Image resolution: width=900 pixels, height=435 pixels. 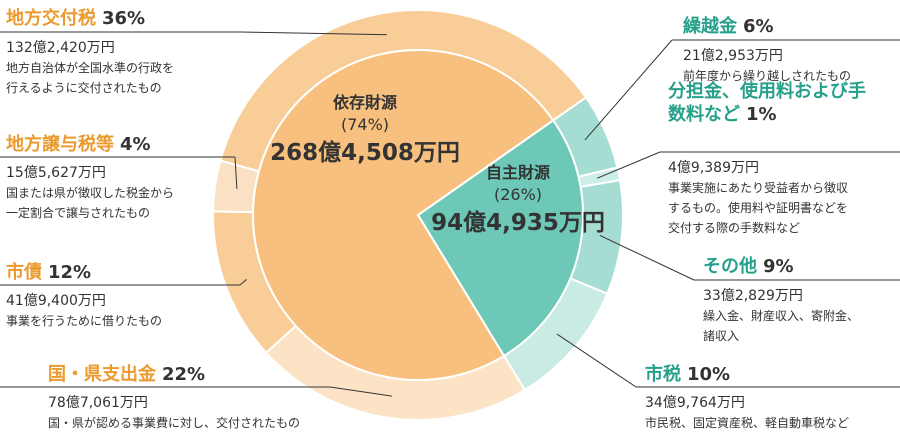 What do you see at coordinates (518, 222) in the screenshot?
I see `inner-amount: 94億4,935万円` at bounding box center [518, 222].